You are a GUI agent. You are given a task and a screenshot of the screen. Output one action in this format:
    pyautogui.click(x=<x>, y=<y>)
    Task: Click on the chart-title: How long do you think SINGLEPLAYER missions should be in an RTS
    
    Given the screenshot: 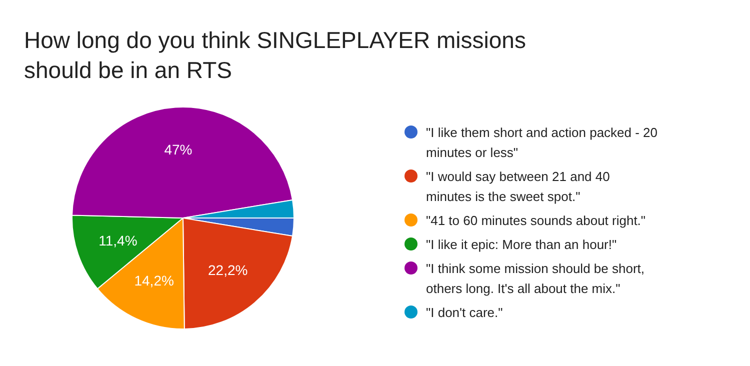 What is the action you would take?
    pyautogui.click(x=275, y=55)
    